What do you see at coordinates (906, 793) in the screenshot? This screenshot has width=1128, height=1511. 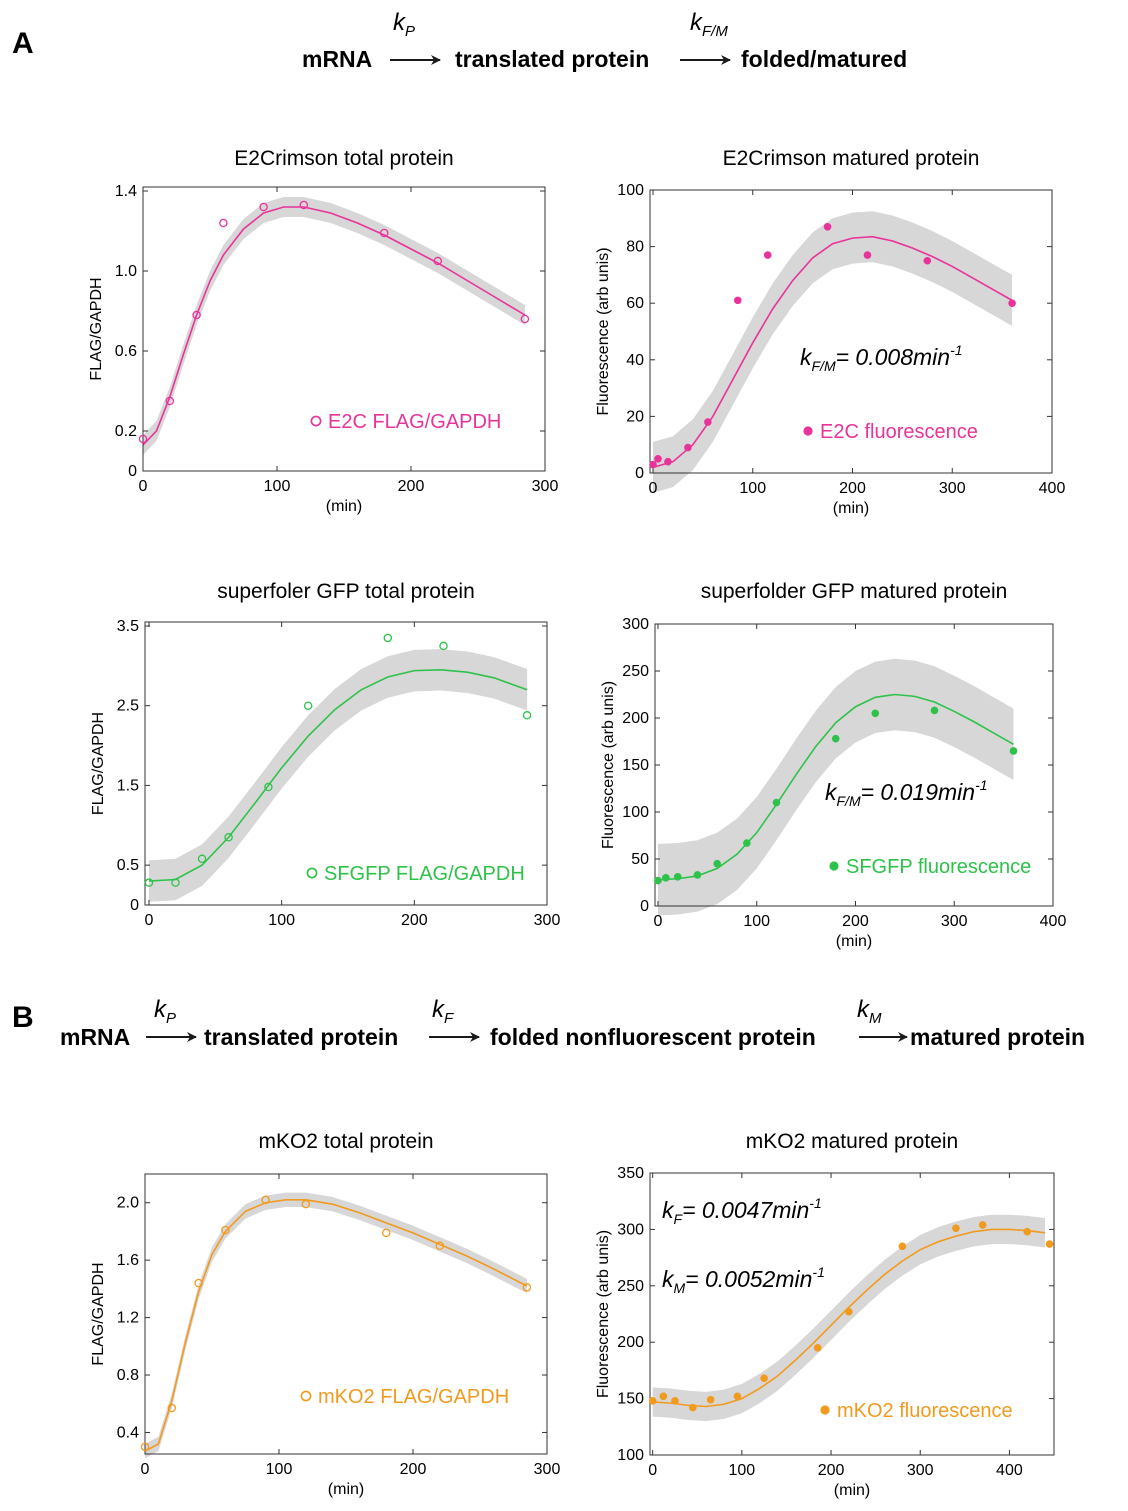 I see `rate-annotation: kF/M= 0.019min-1` at bounding box center [906, 793].